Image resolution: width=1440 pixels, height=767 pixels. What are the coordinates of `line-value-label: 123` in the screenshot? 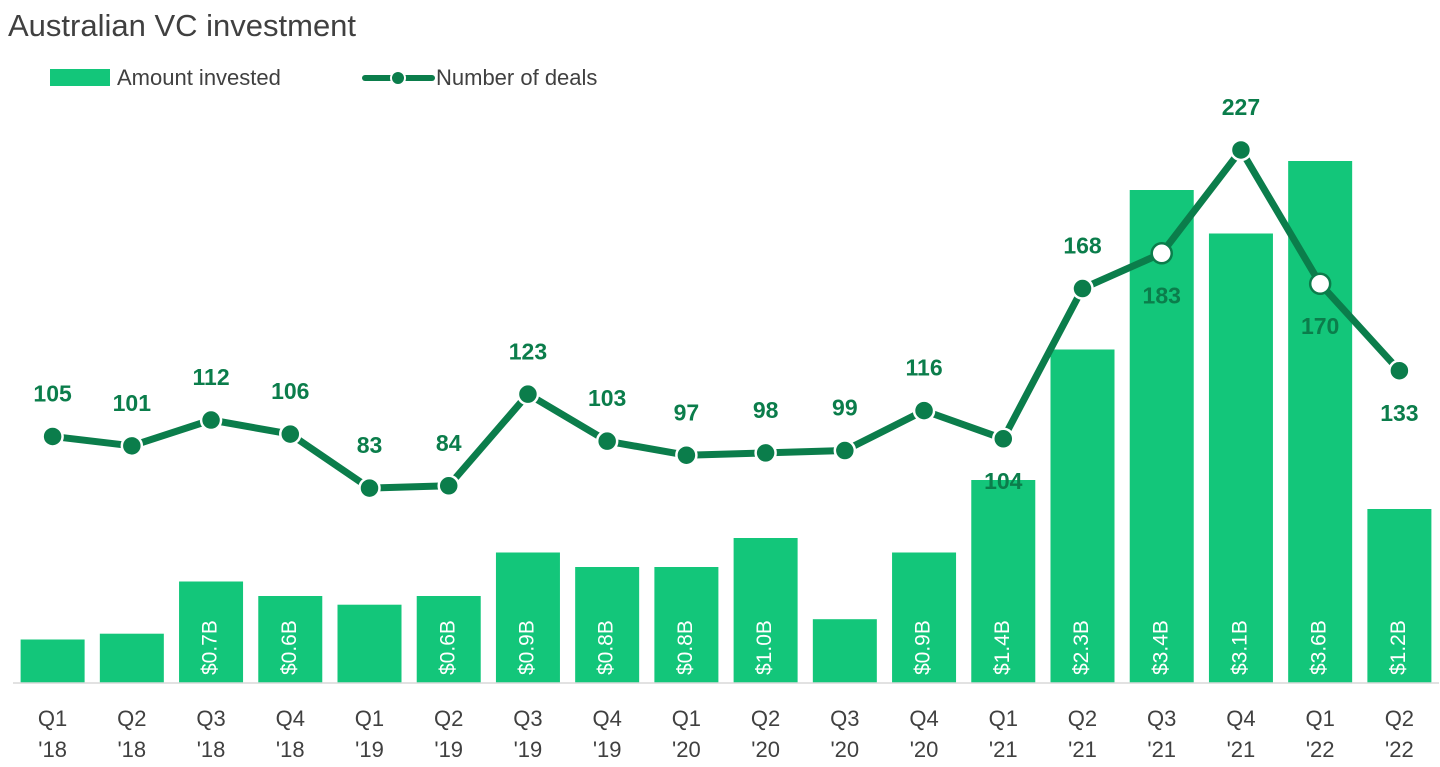 It's located at (528, 351).